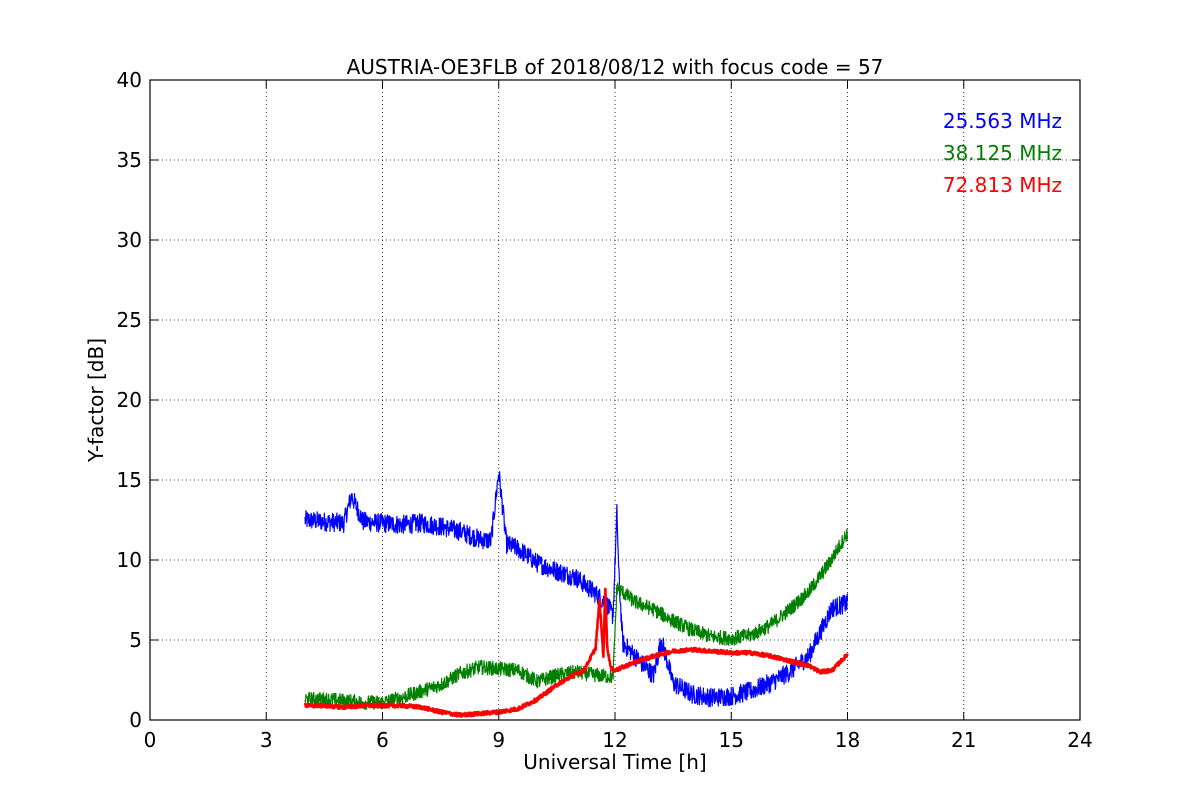 This screenshot has width=1200, height=804. Describe the element at coordinates (847, 740) in the screenshot. I see `x-tick-label: 18` at that location.